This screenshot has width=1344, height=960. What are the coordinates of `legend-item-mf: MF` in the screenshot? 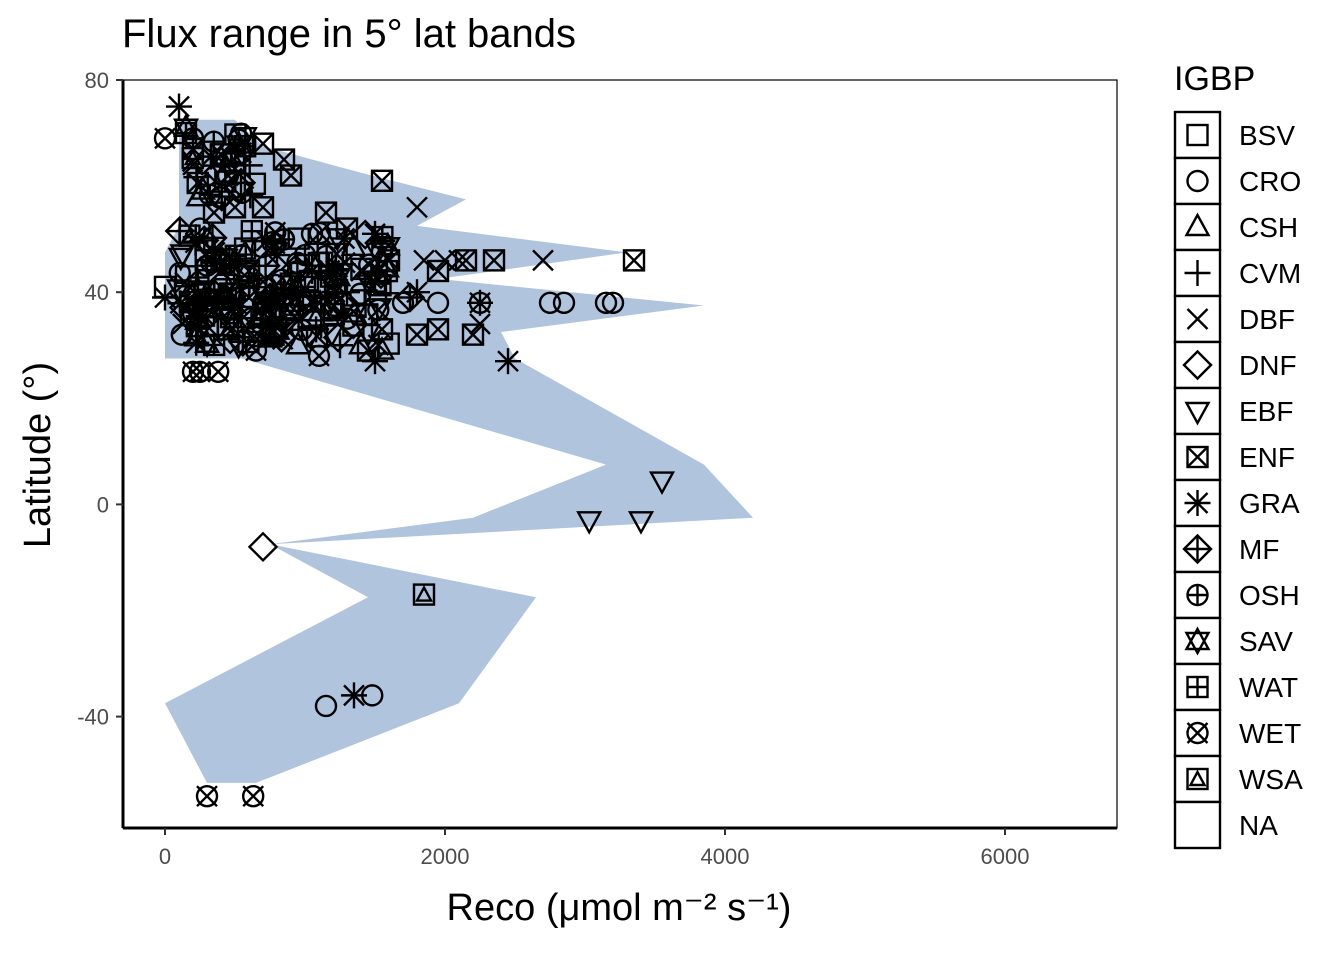 It's located at (1226, 549).